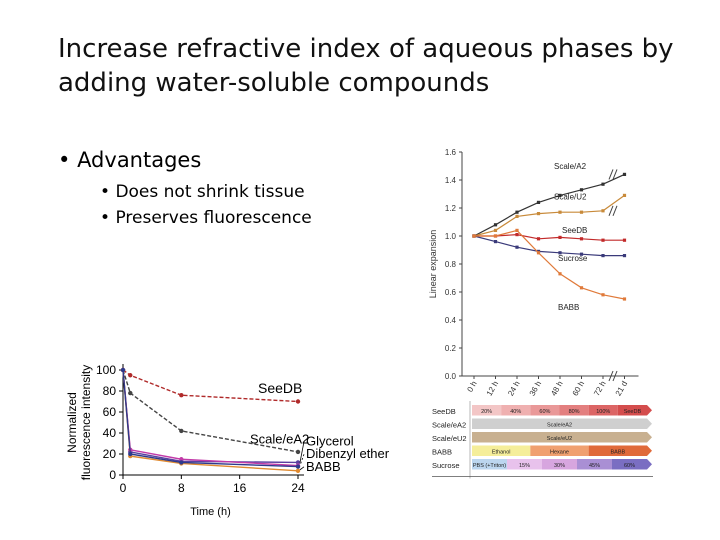 The height and width of the screenshot is (540, 720). I want to click on protocol-row-label: Scale/eU2, so click(449, 438).